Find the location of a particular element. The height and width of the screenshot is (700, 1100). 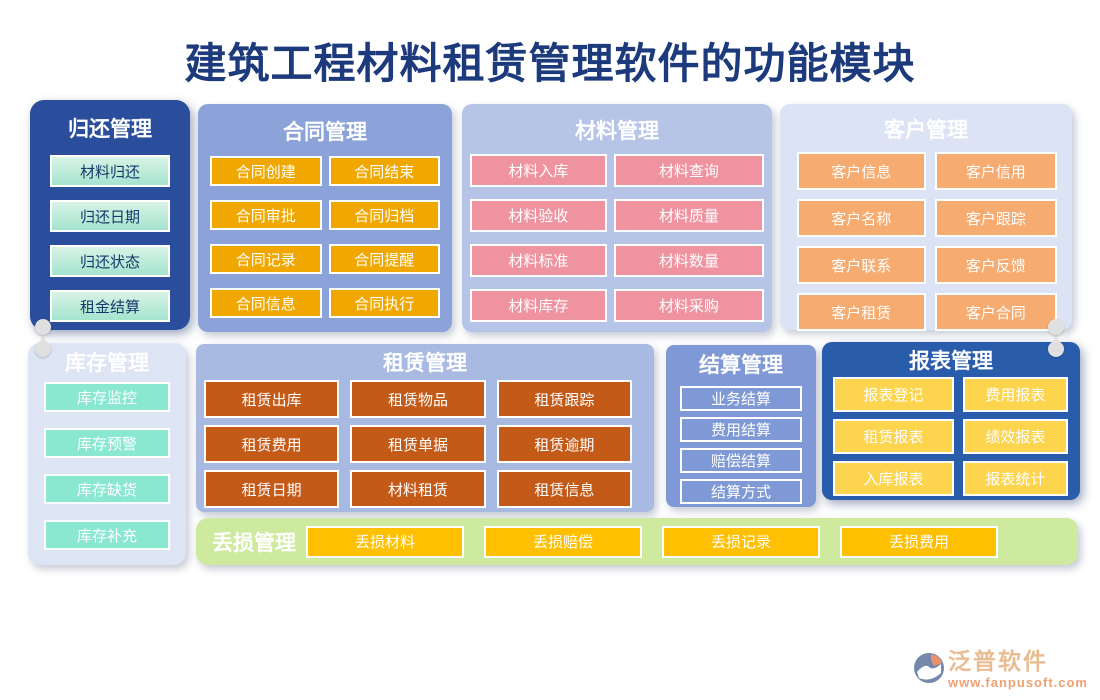

loss-module-button: 丢损赔偿 is located at coordinates (563, 541).